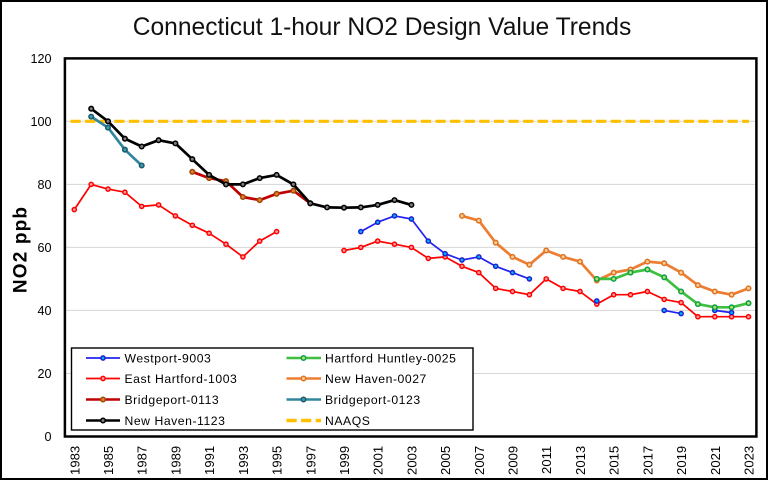 The image size is (768, 485). Describe the element at coordinates (47, 437) in the screenshot. I see `svg-text: 0` at that location.